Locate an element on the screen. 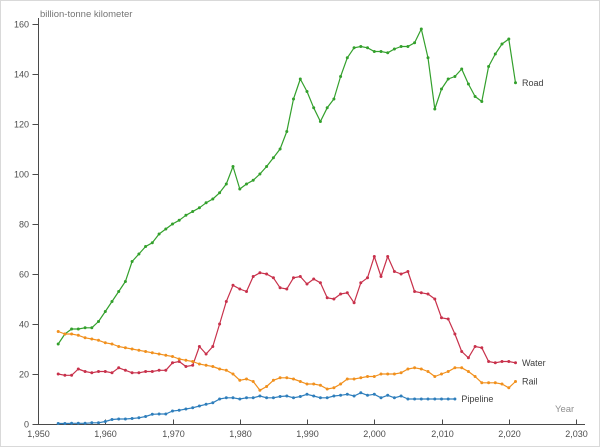 The width and height of the screenshot is (600, 447). y-axis-title: billion-tonne kilometer is located at coordinates (86, 14).